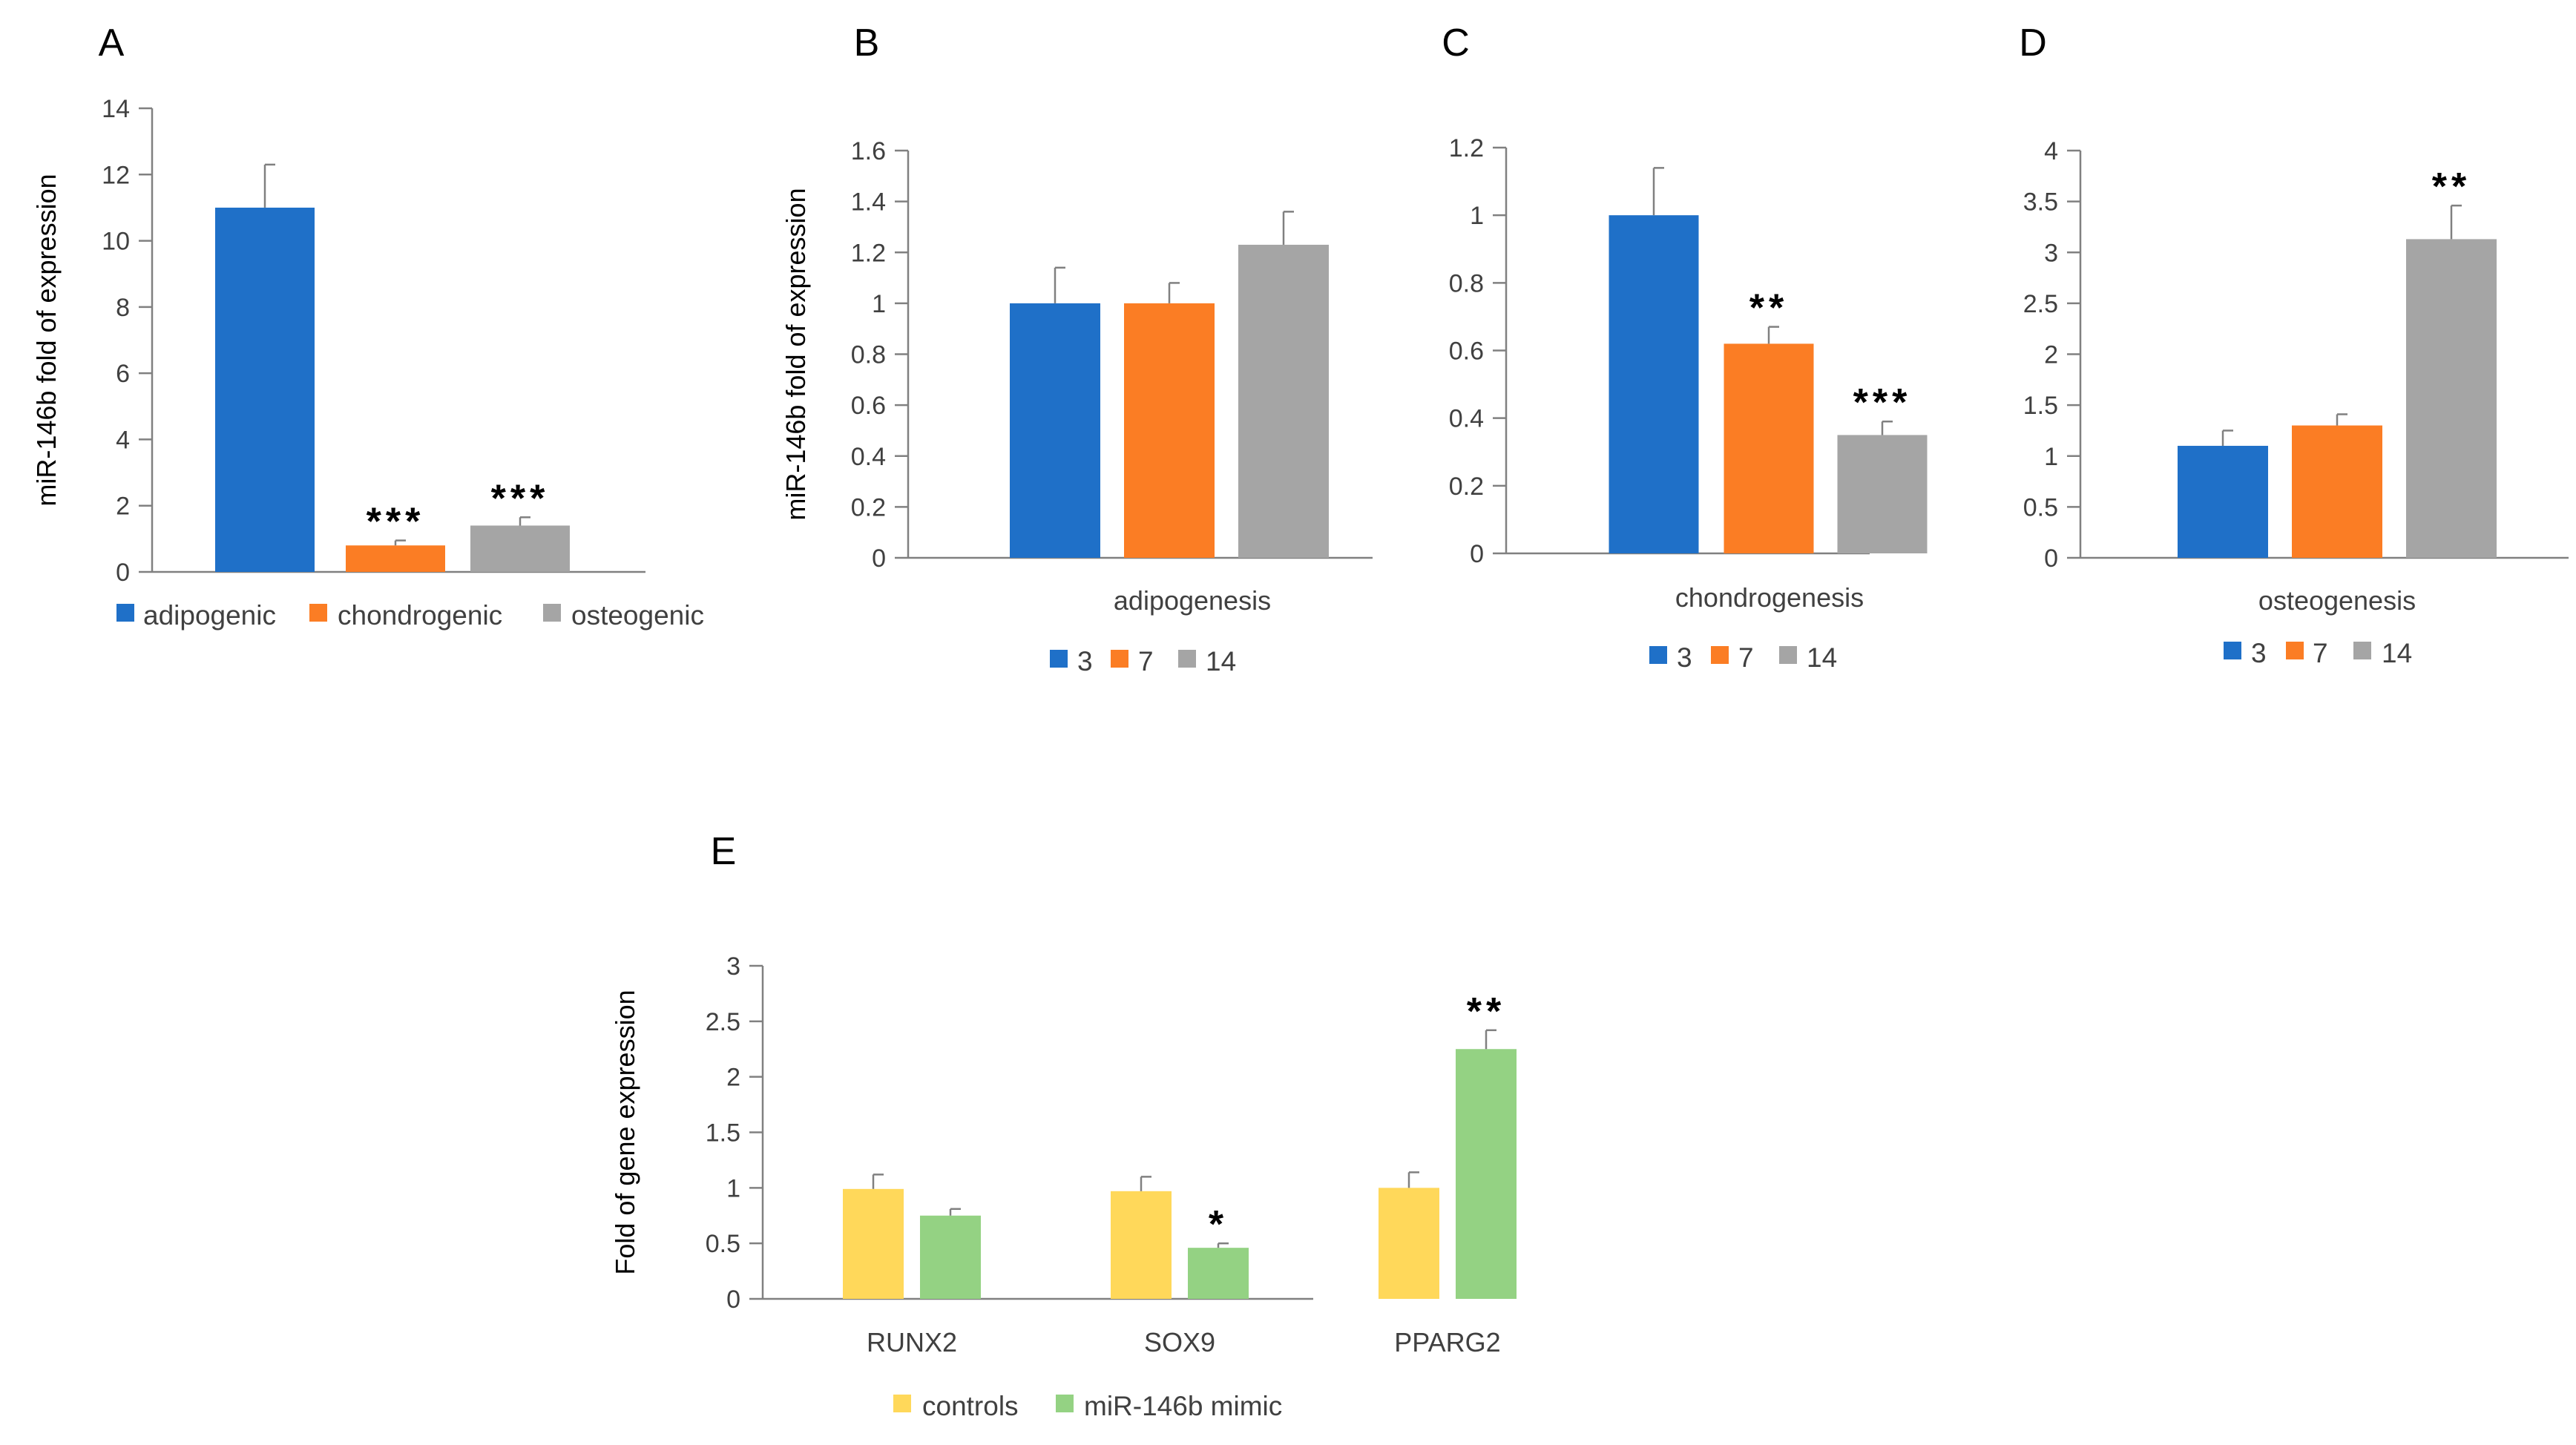 The image size is (2576, 1445). Describe the element at coordinates (1769, 597) in the screenshot. I see `category-label: chondrogenesis` at that location.